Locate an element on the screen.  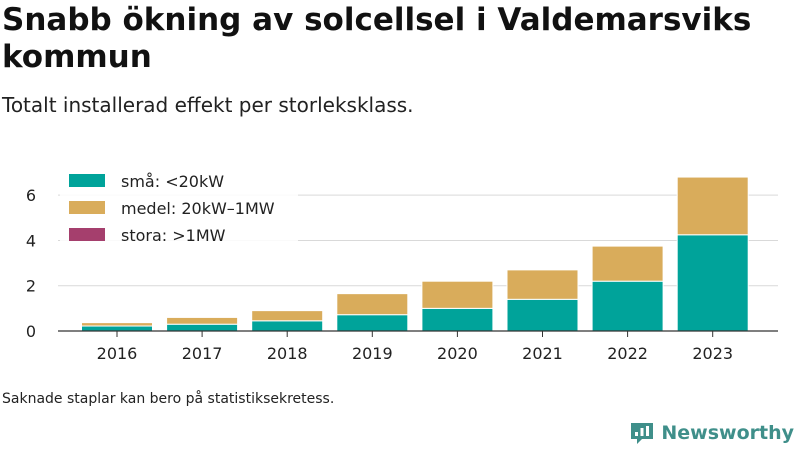
newsworthy-logo-icon is located at coordinates (642, 433).